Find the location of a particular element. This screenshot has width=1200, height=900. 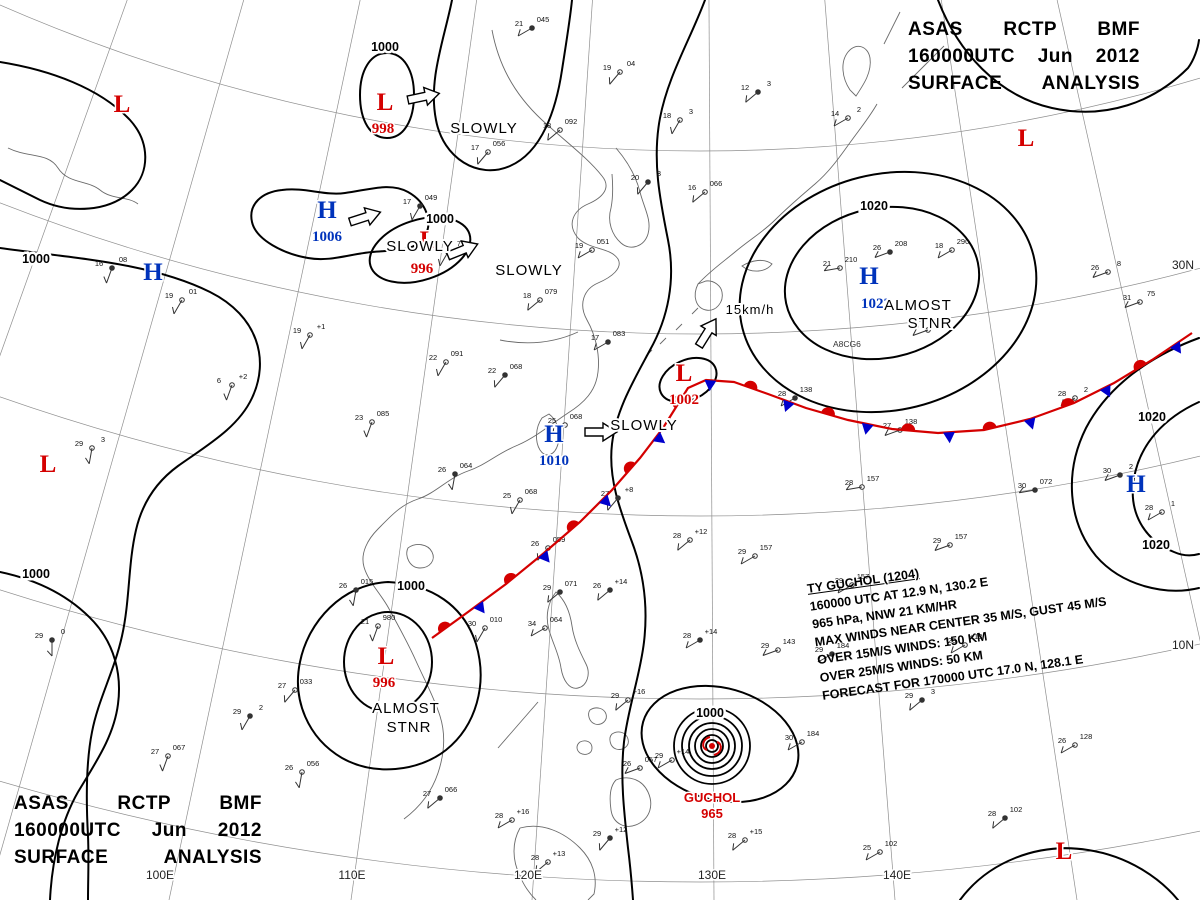

station-pressure: 75 is located at coordinates (1151, 293).